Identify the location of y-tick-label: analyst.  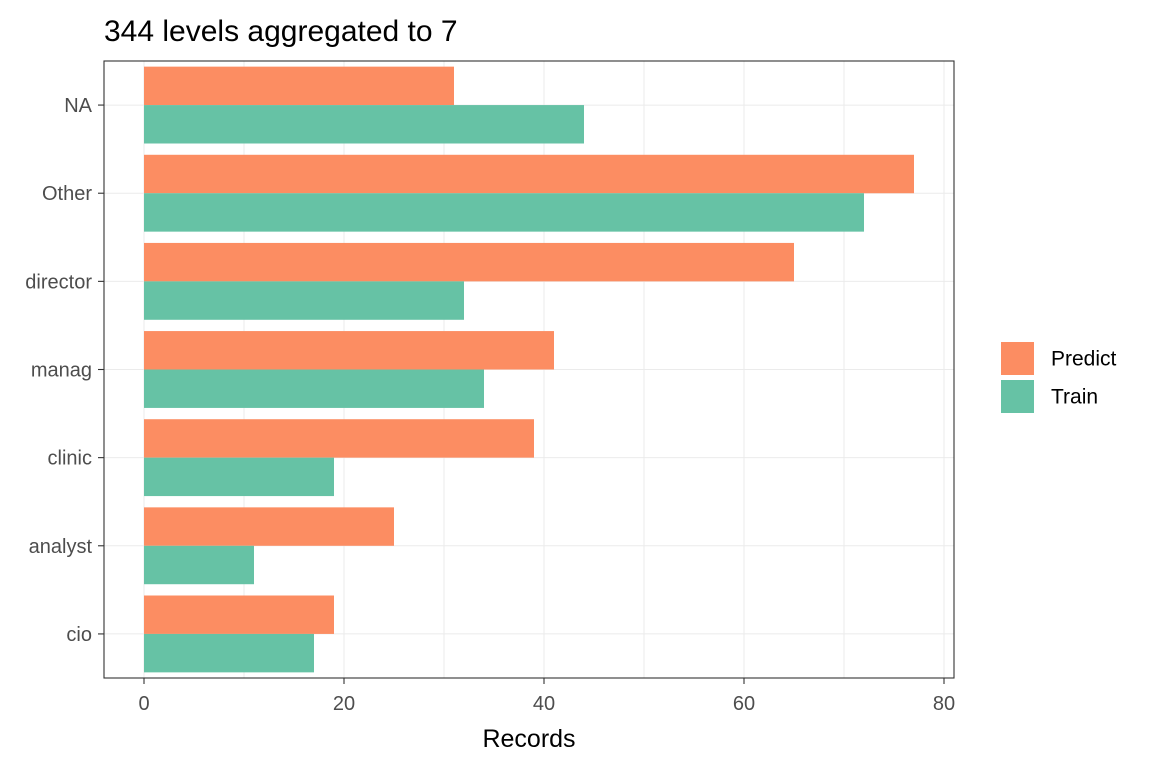
(61, 547).